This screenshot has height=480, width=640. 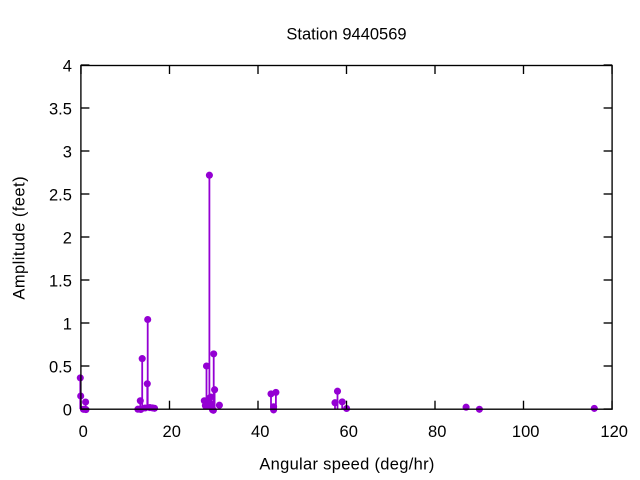 What do you see at coordinates (60, 110) in the screenshot?
I see `svg-text: 3.5` at bounding box center [60, 110].